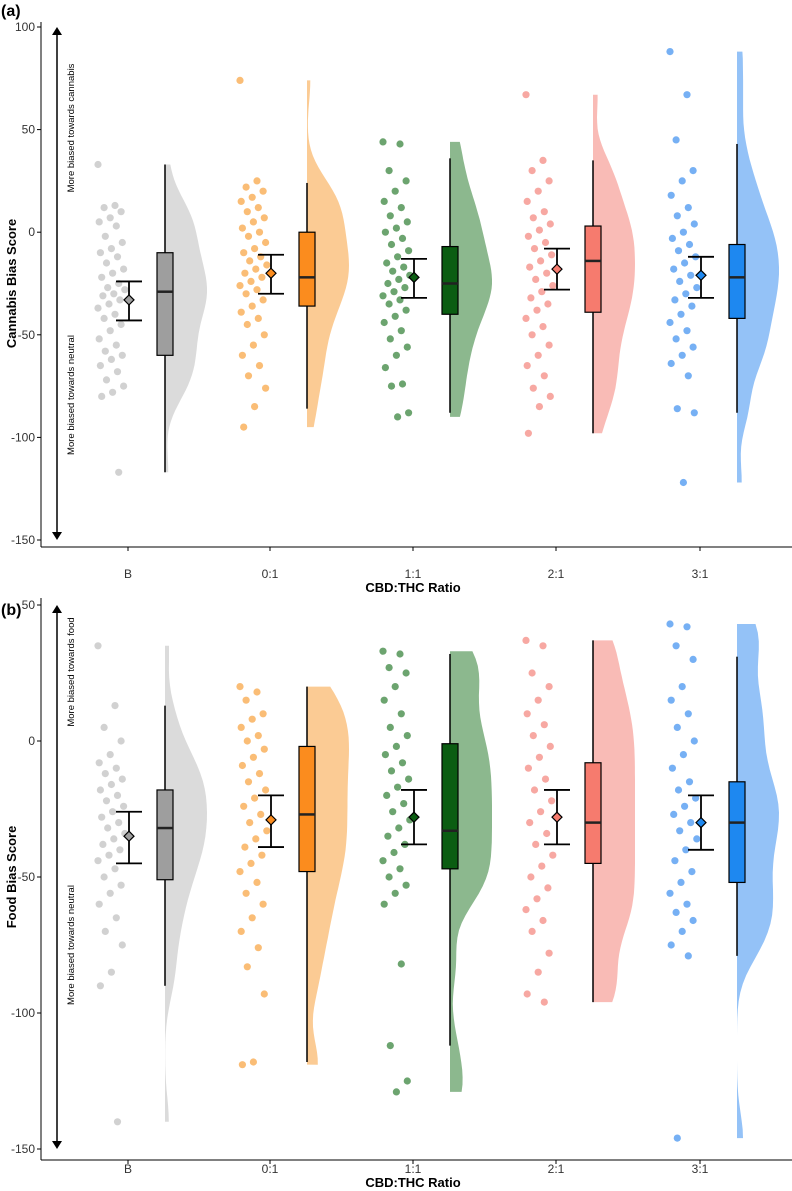 Image resolution: width=792 pixels, height=1191 pixels. What do you see at coordinates (128, 1169) in the screenshot?
I see `x-tick-label: B` at bounding box center [128, 1169].